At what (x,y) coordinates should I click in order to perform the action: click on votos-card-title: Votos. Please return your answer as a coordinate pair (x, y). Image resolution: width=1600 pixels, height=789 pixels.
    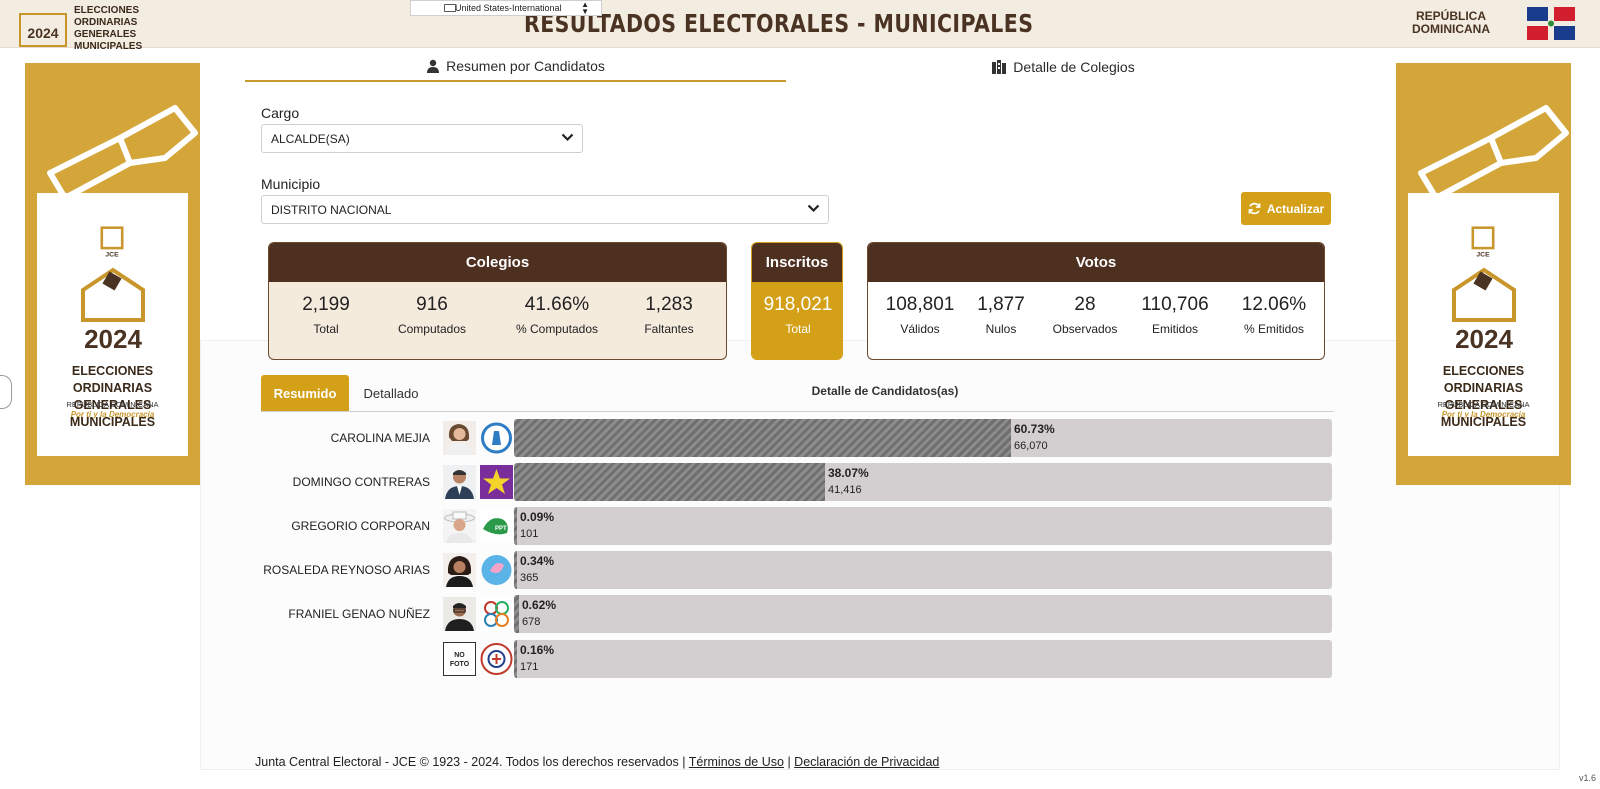
    Looking at the image, I should click on (1096, 262).